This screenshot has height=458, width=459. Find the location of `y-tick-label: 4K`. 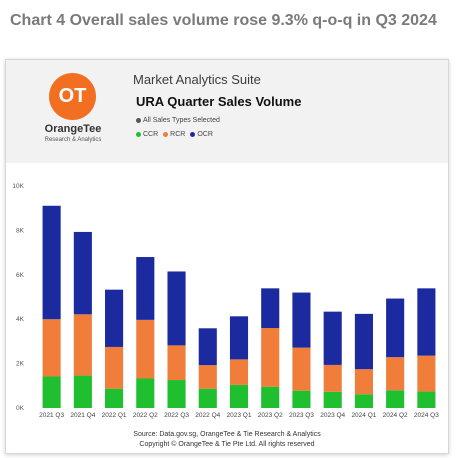

y-tick-label: 4K is located at coordinates (20, 319).